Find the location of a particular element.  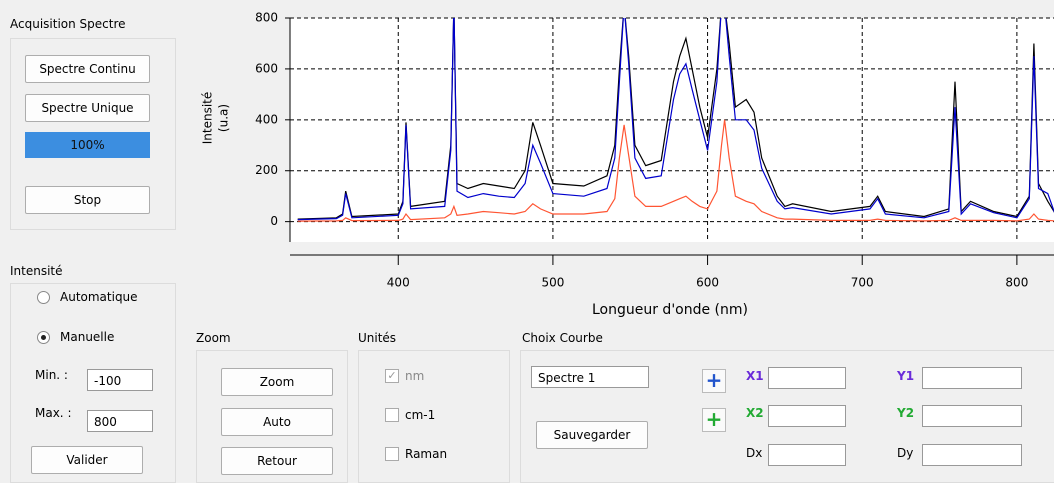

spinbox: 800 is located at coordinates (120, 421).